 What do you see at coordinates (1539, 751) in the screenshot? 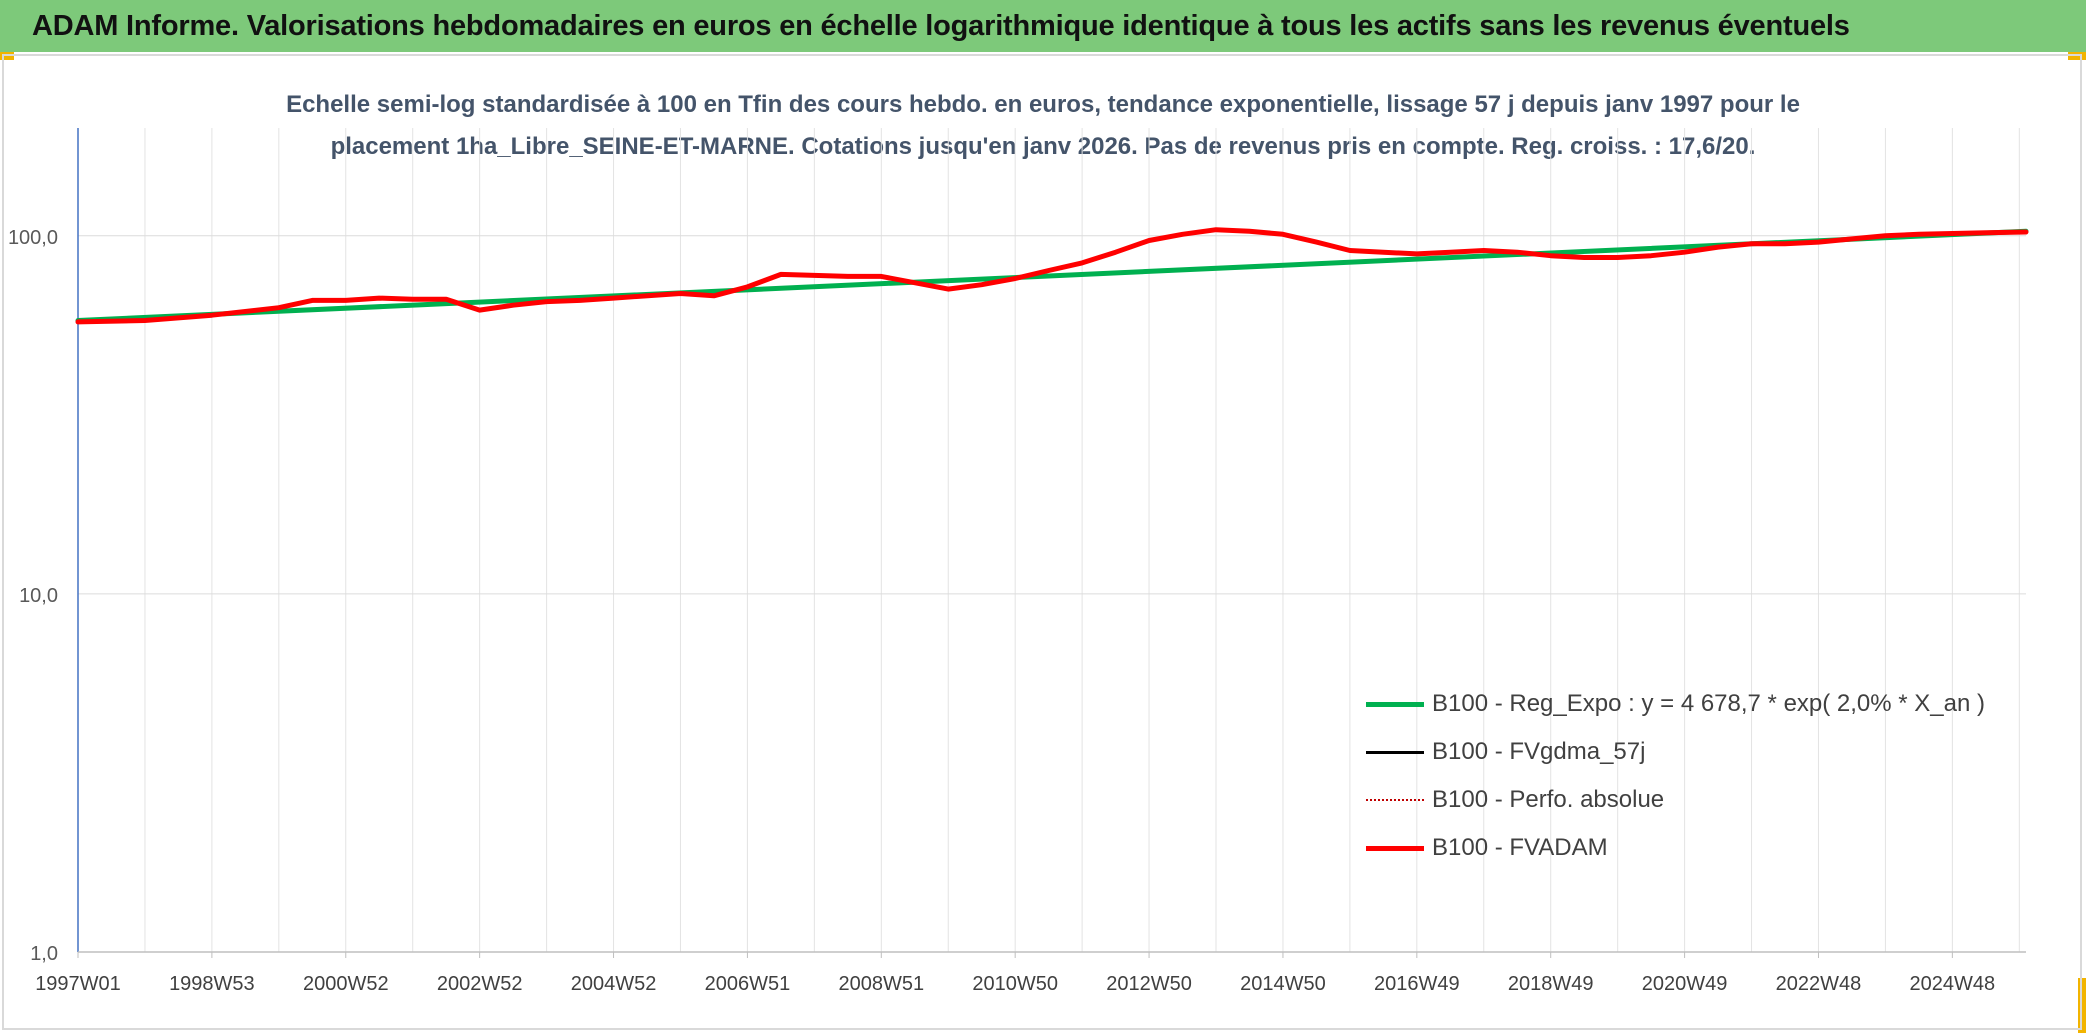
I see `legend-label: B100 - FVgdma_57j` at bounding box center [1539, 751].